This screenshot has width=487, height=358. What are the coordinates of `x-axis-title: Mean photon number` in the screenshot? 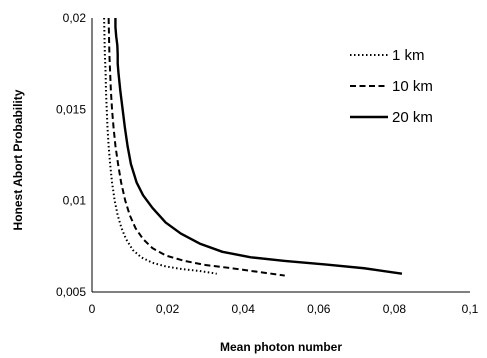 It's located at (281, 347).